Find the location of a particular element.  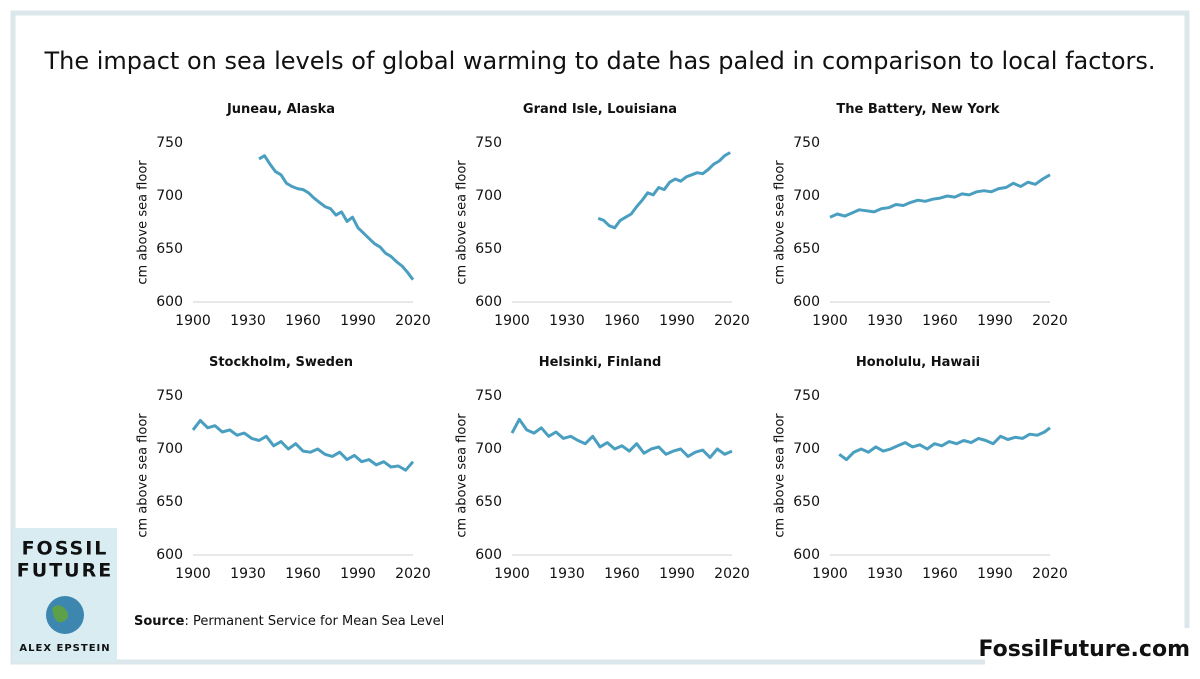

logo-bg is located at coordinates (65, 595).